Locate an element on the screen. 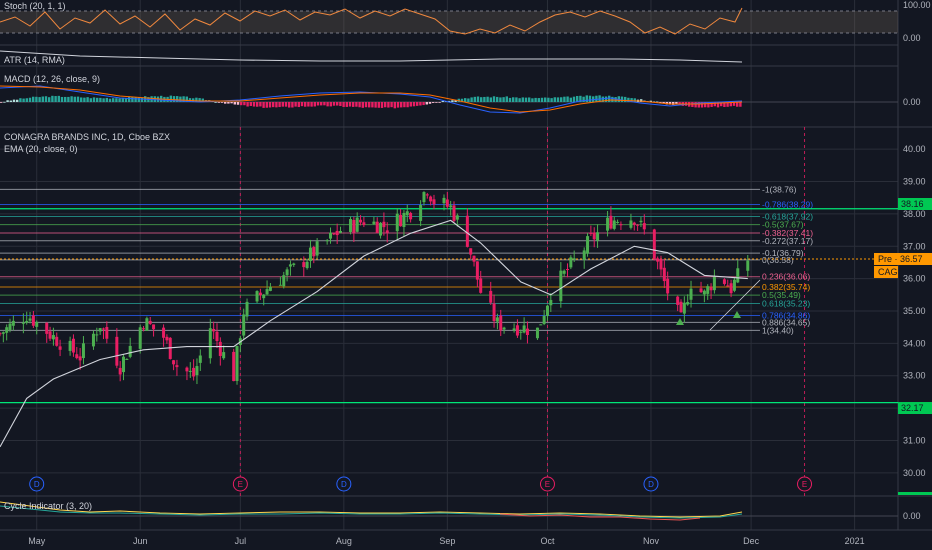 The height and width of the screenshot is (550, 932). time-tick-label: Sep is located at coordinates (447, 541).